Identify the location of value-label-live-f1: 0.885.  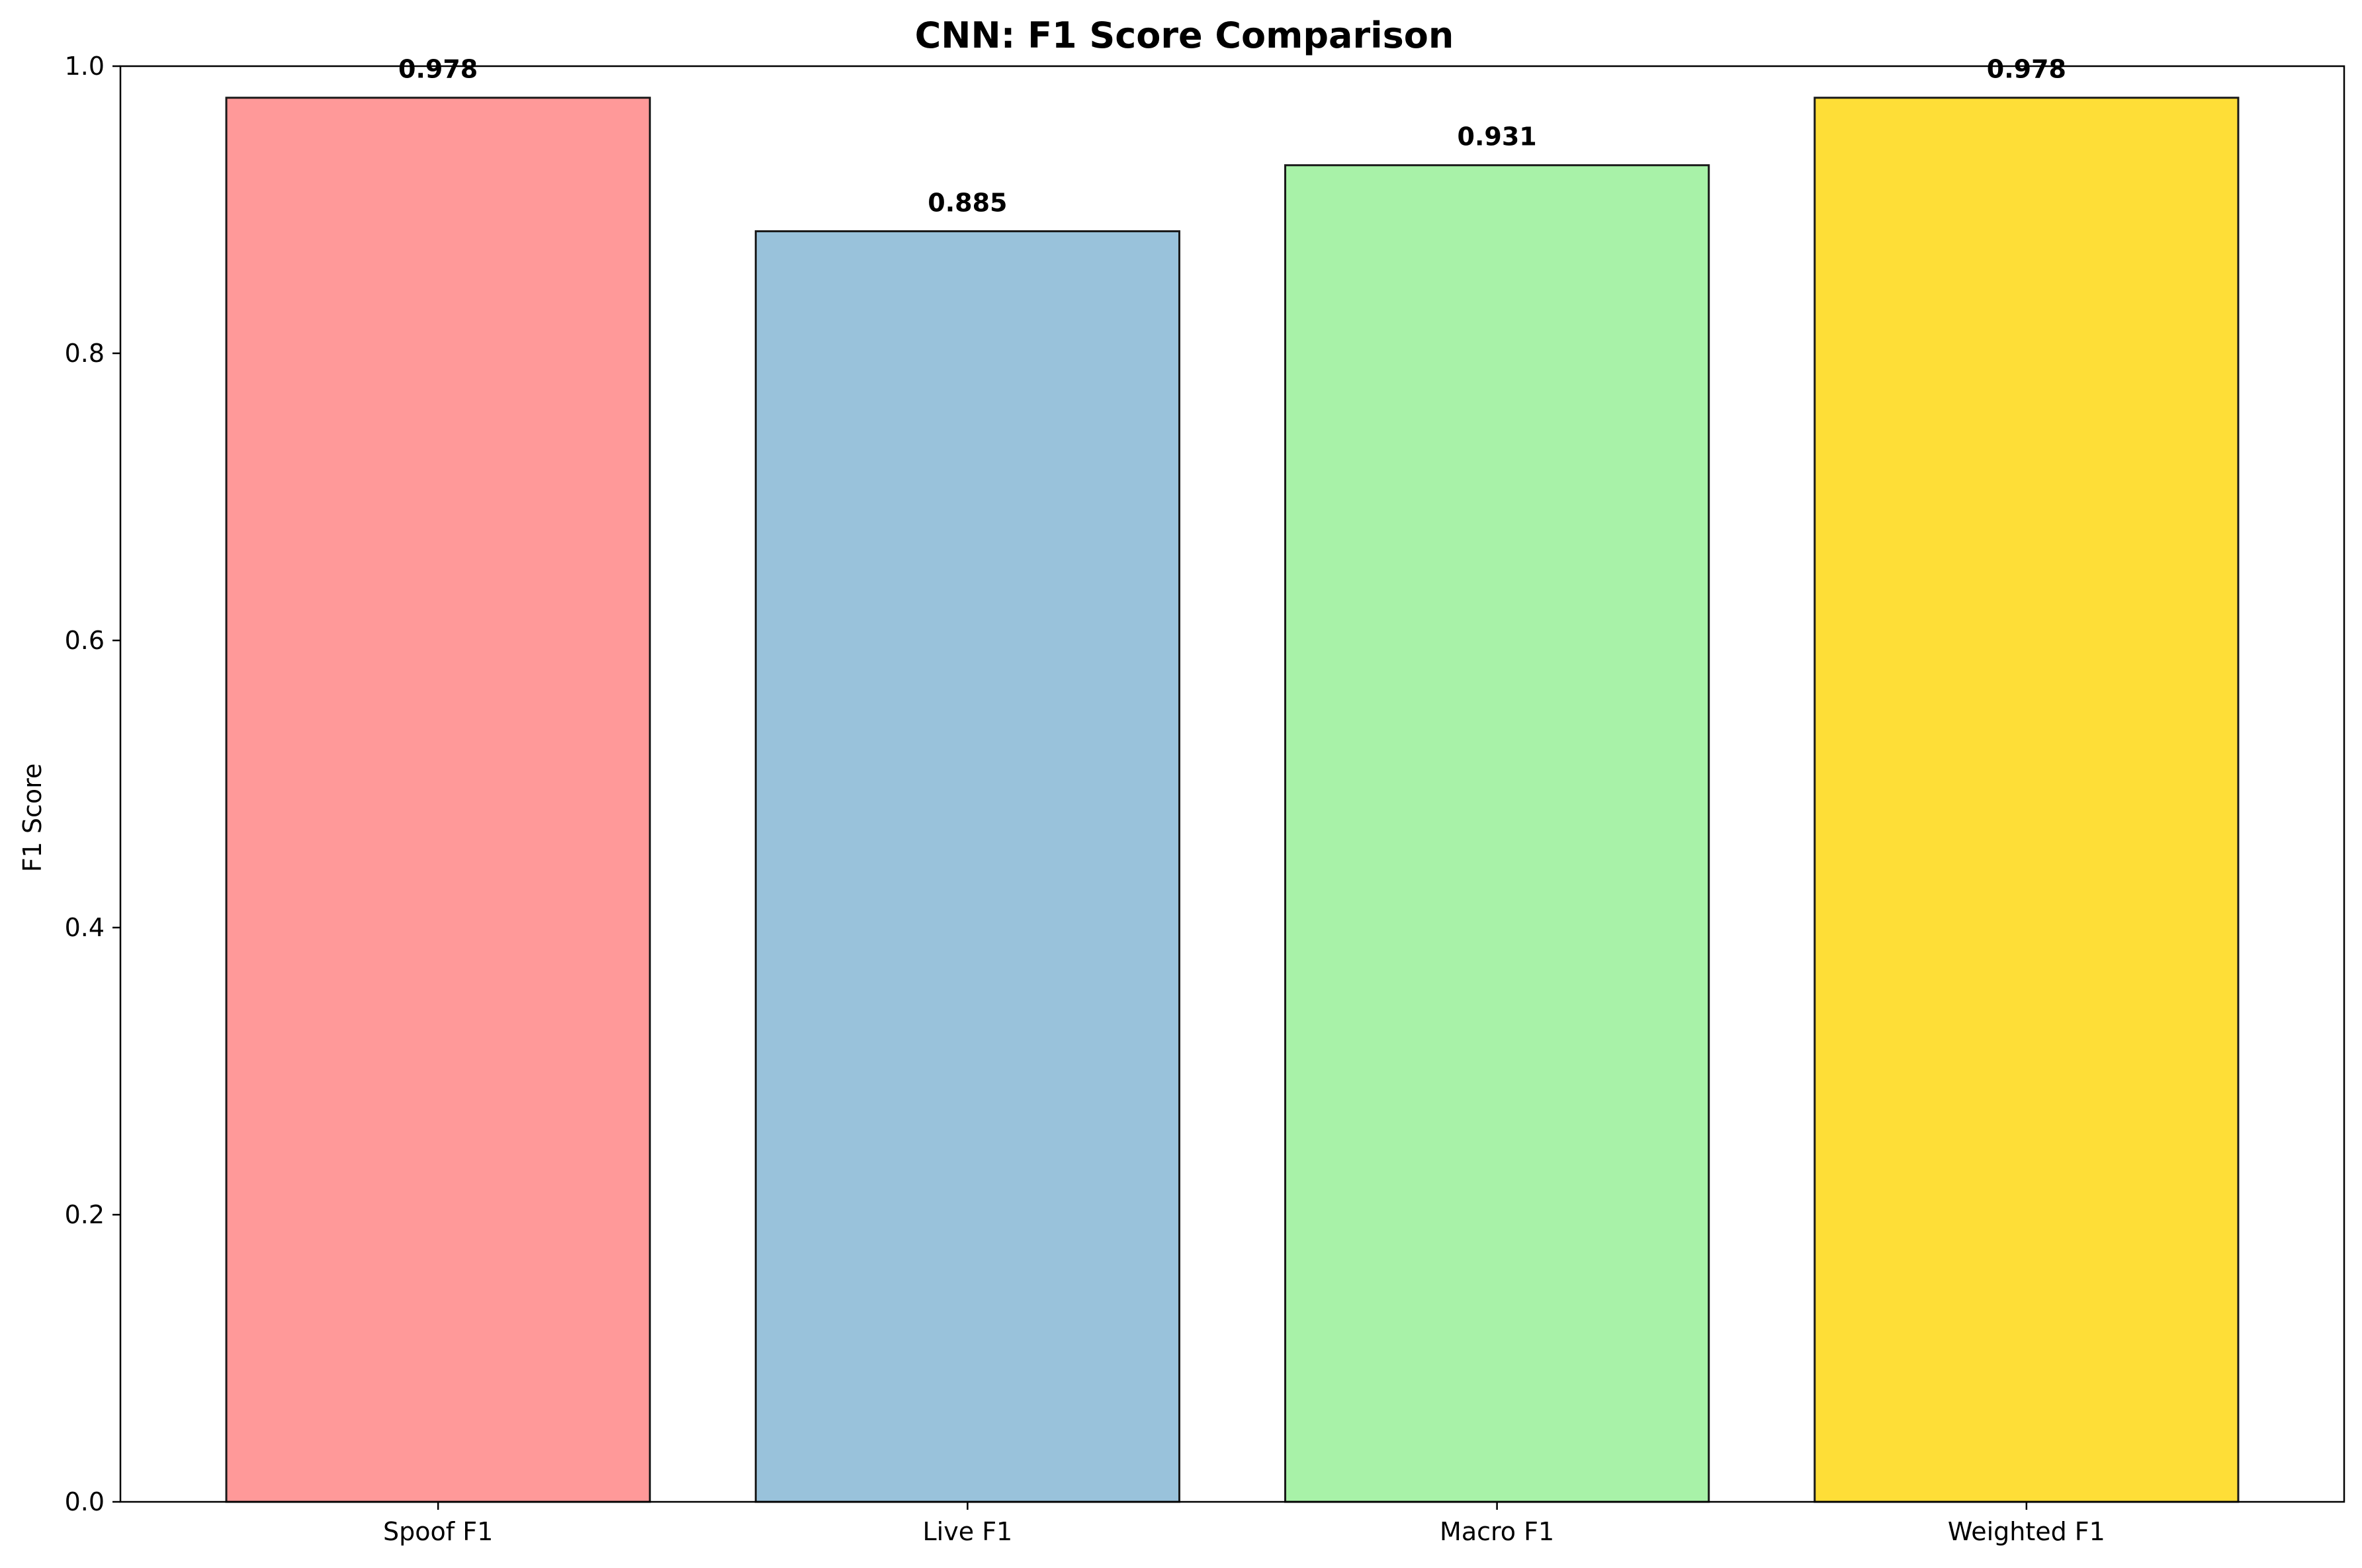
(967, 204).